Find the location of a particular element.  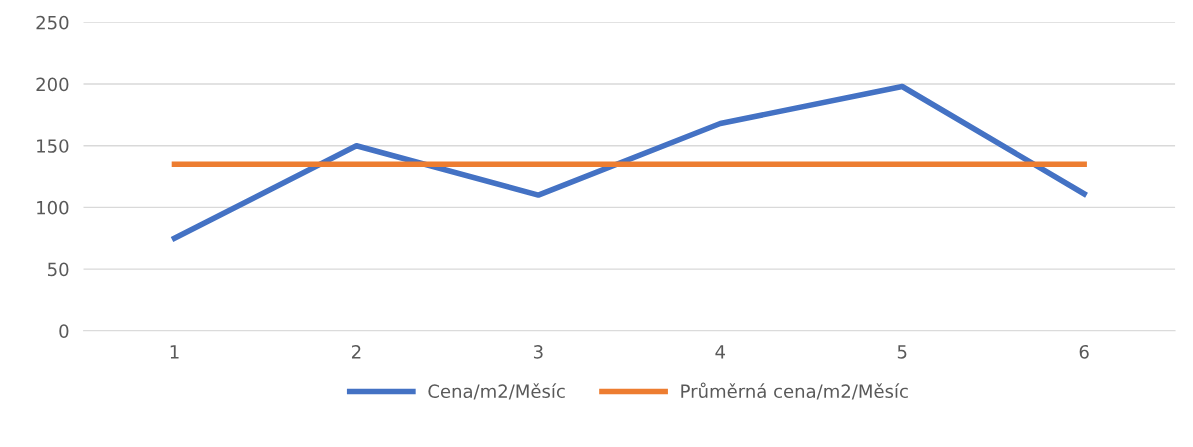

x-tick-label: 6 is located at coordinates (1084, 351).